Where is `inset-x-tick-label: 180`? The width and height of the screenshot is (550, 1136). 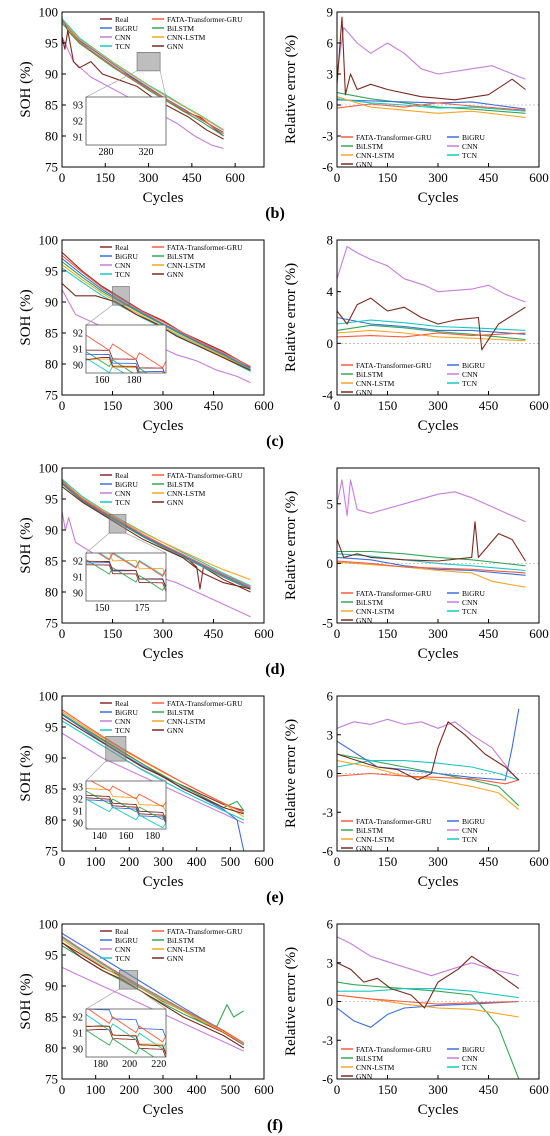 inset-x-tick-label: 180 is located at coordinates (134, 380).